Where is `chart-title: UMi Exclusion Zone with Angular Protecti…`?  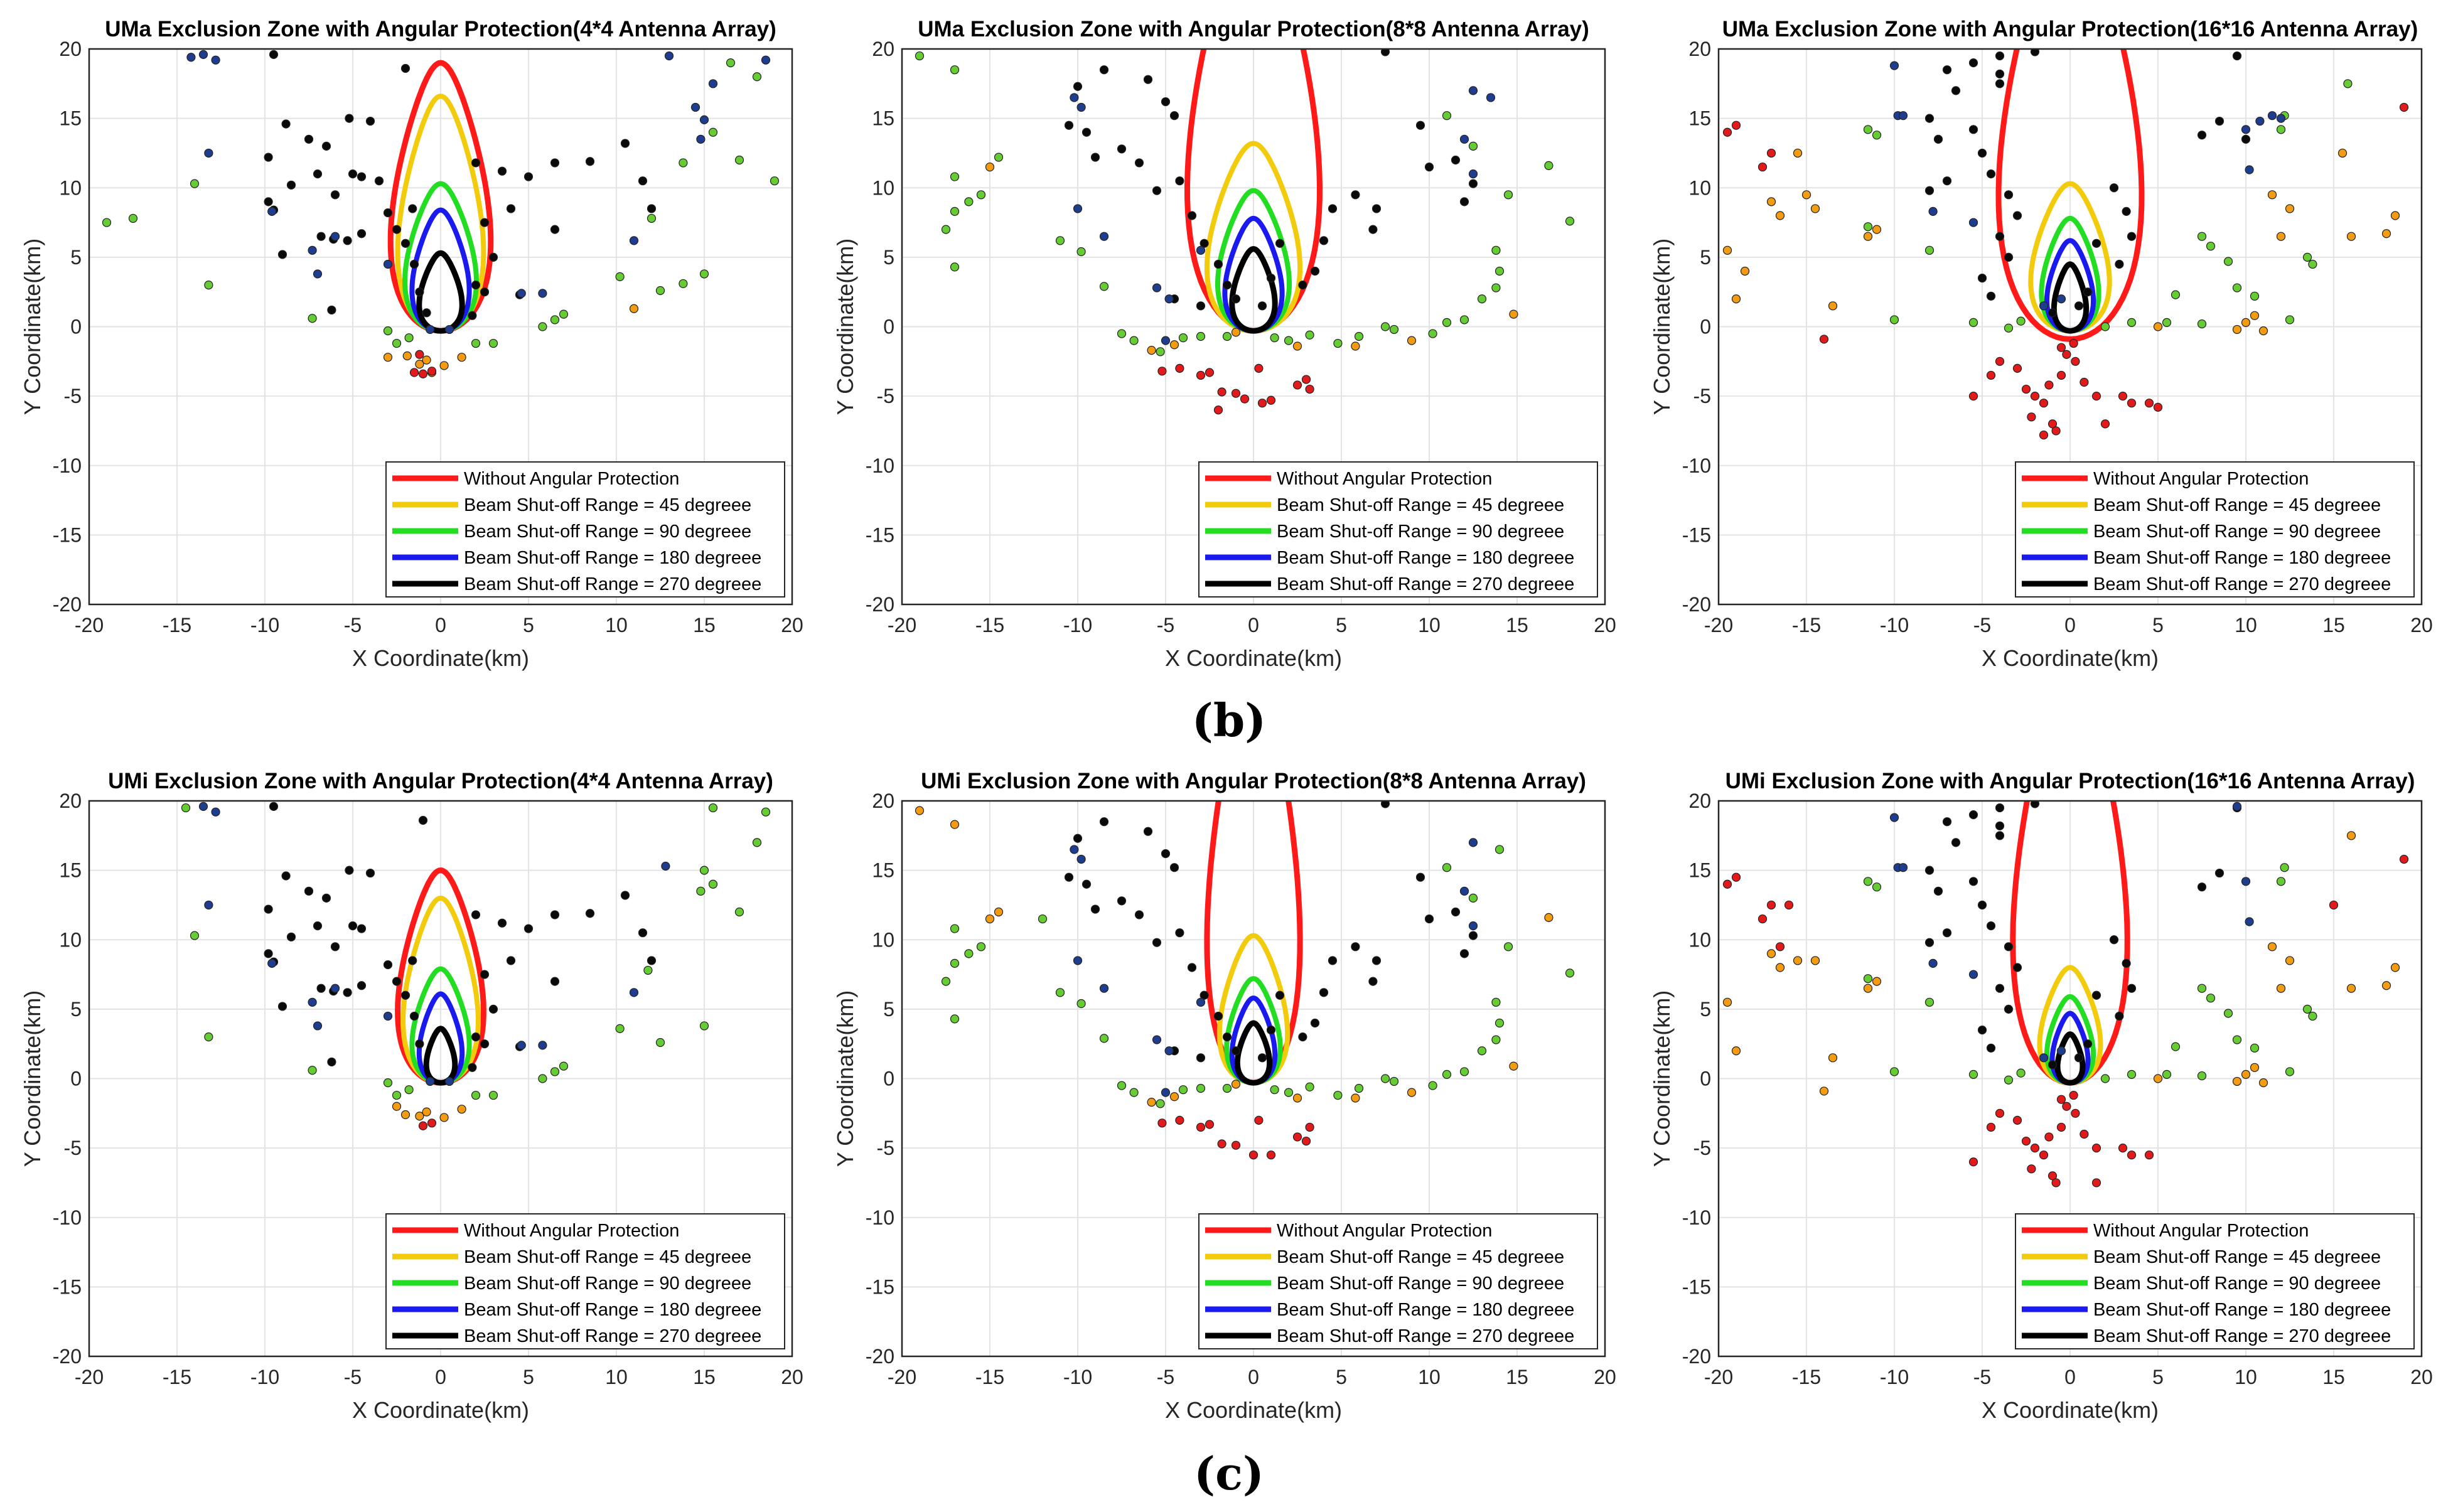
chart-title: UMi Exclusion Zone with Angular Protecti… is located at coordinates (2070, 781).